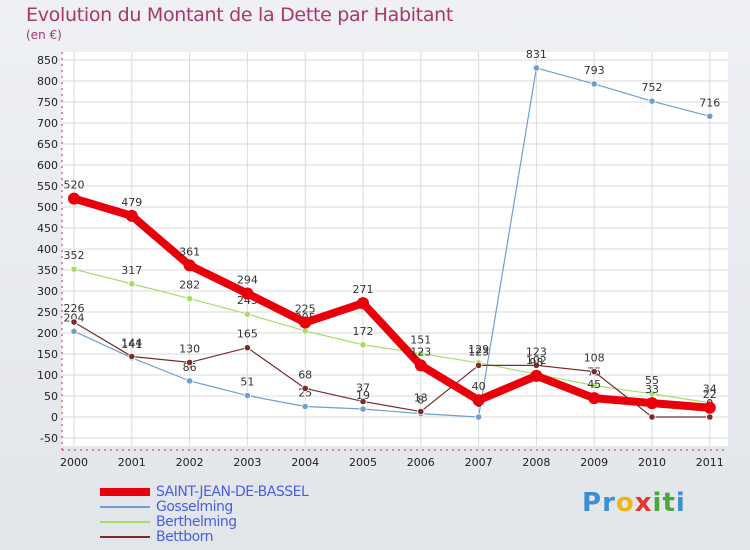 The width and height of the screenshot is (750, 550). I want to click on data-label: 68, so click(305, 374).